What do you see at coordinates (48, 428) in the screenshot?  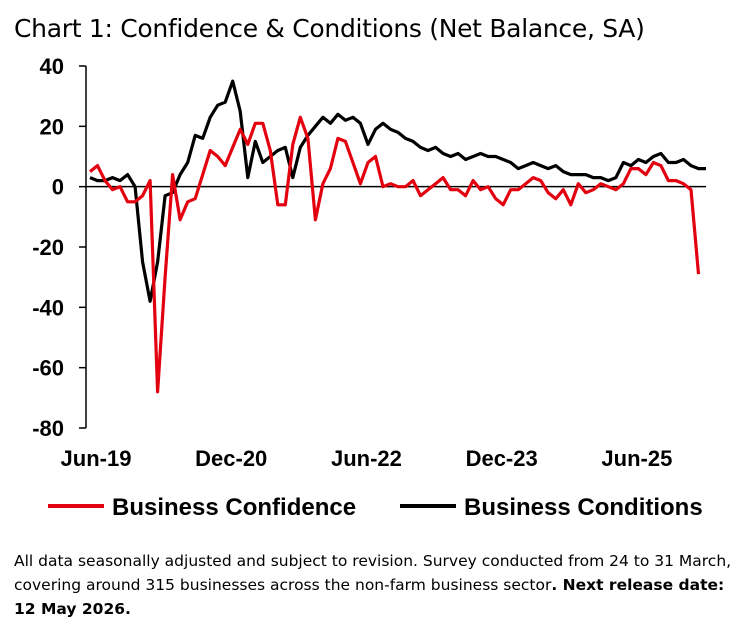 I see `y-tick-label: -80` at bounding box center [48, 428].